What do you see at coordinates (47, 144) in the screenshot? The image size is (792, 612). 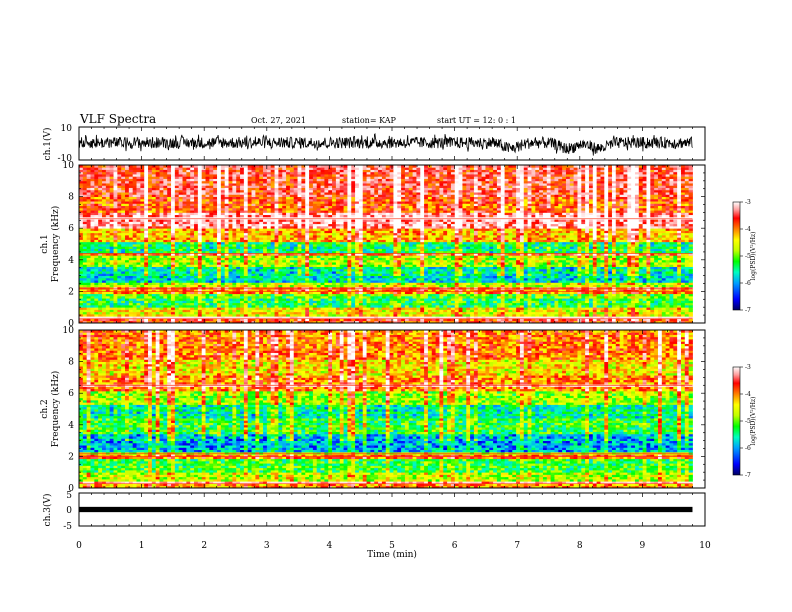 I see `ch1-ylabel: ch.1(V)` at bounding box center [47, 144].